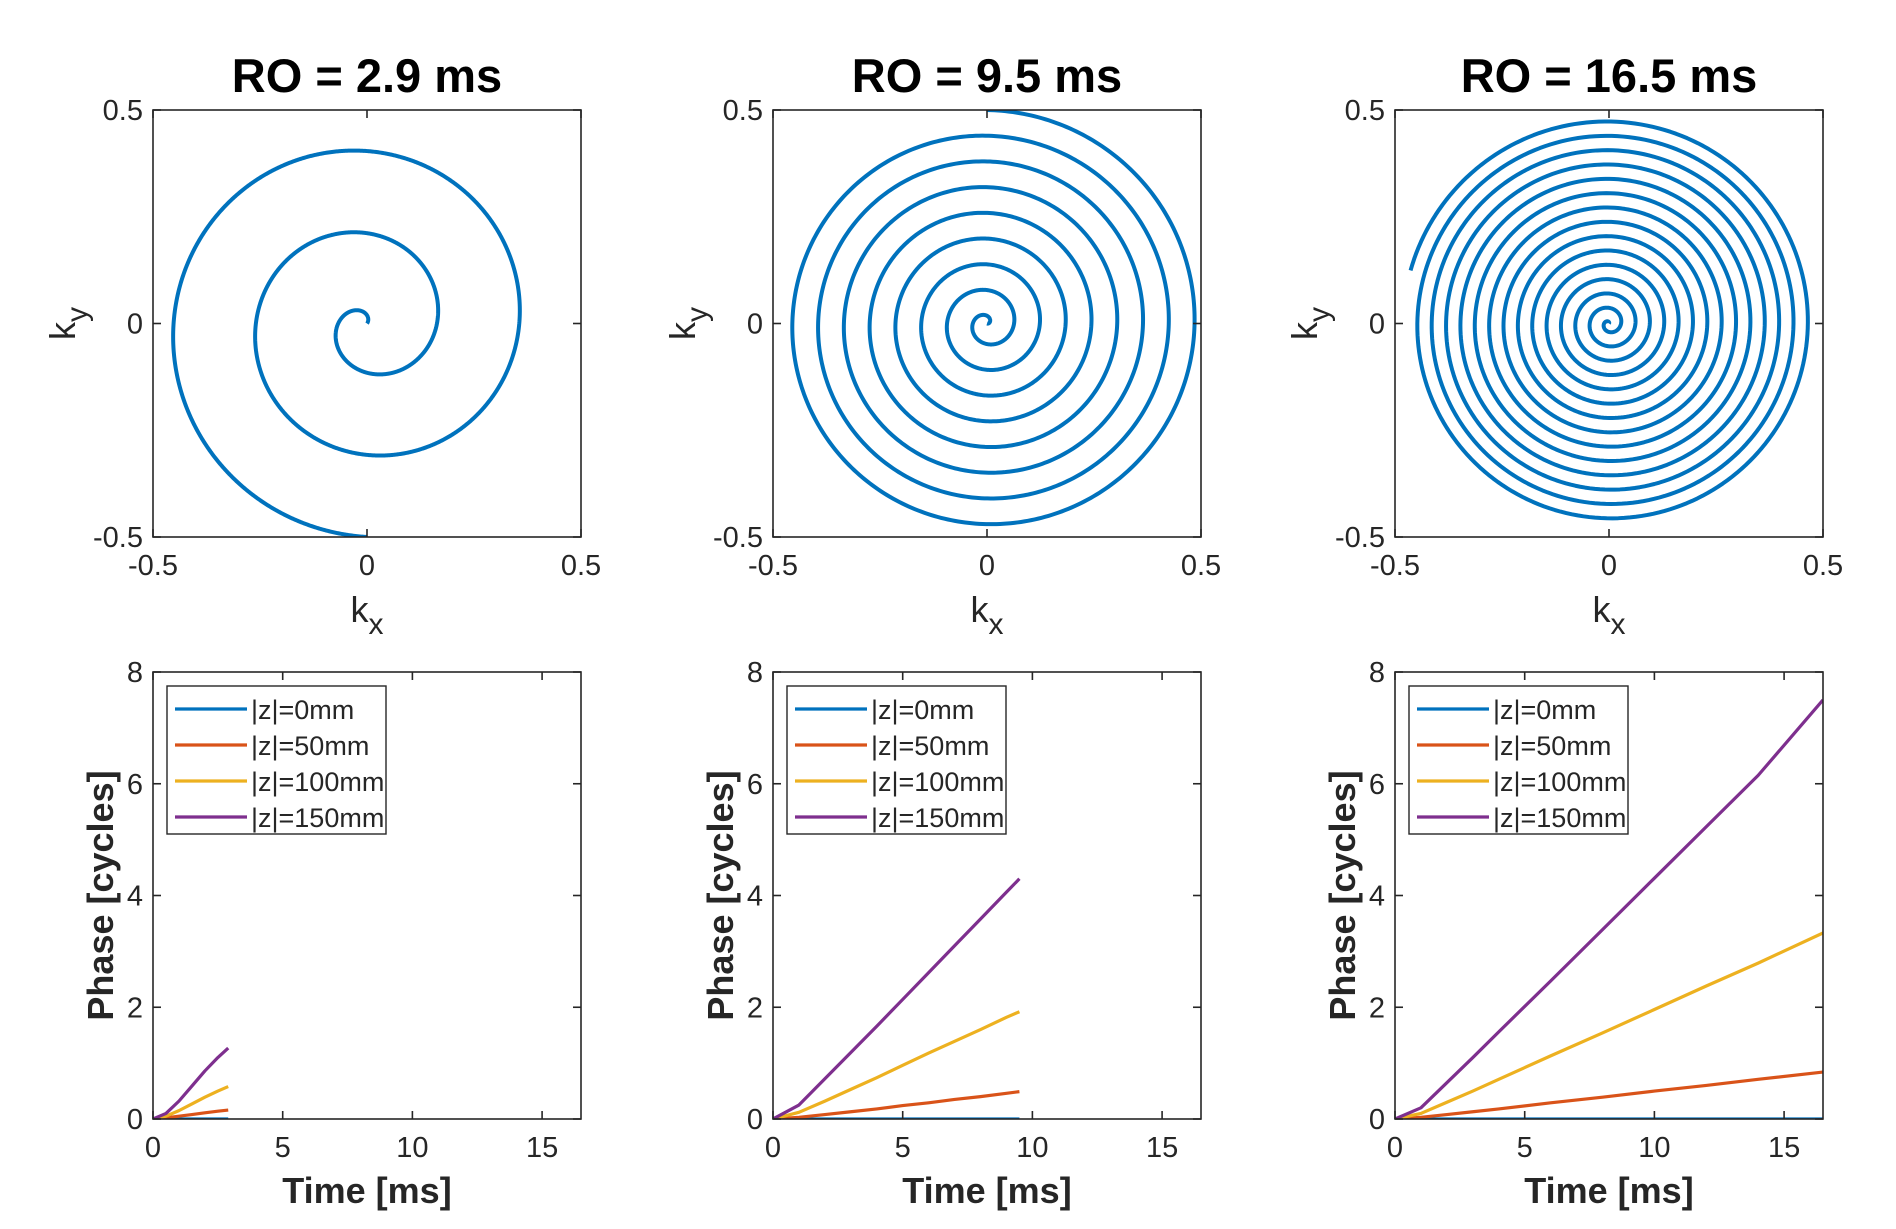  What do you see at coordinates (1609, 75) in the screenshot?
I see `panel-title: RO = 16.5 ms` at bounding box center [1609, 75].